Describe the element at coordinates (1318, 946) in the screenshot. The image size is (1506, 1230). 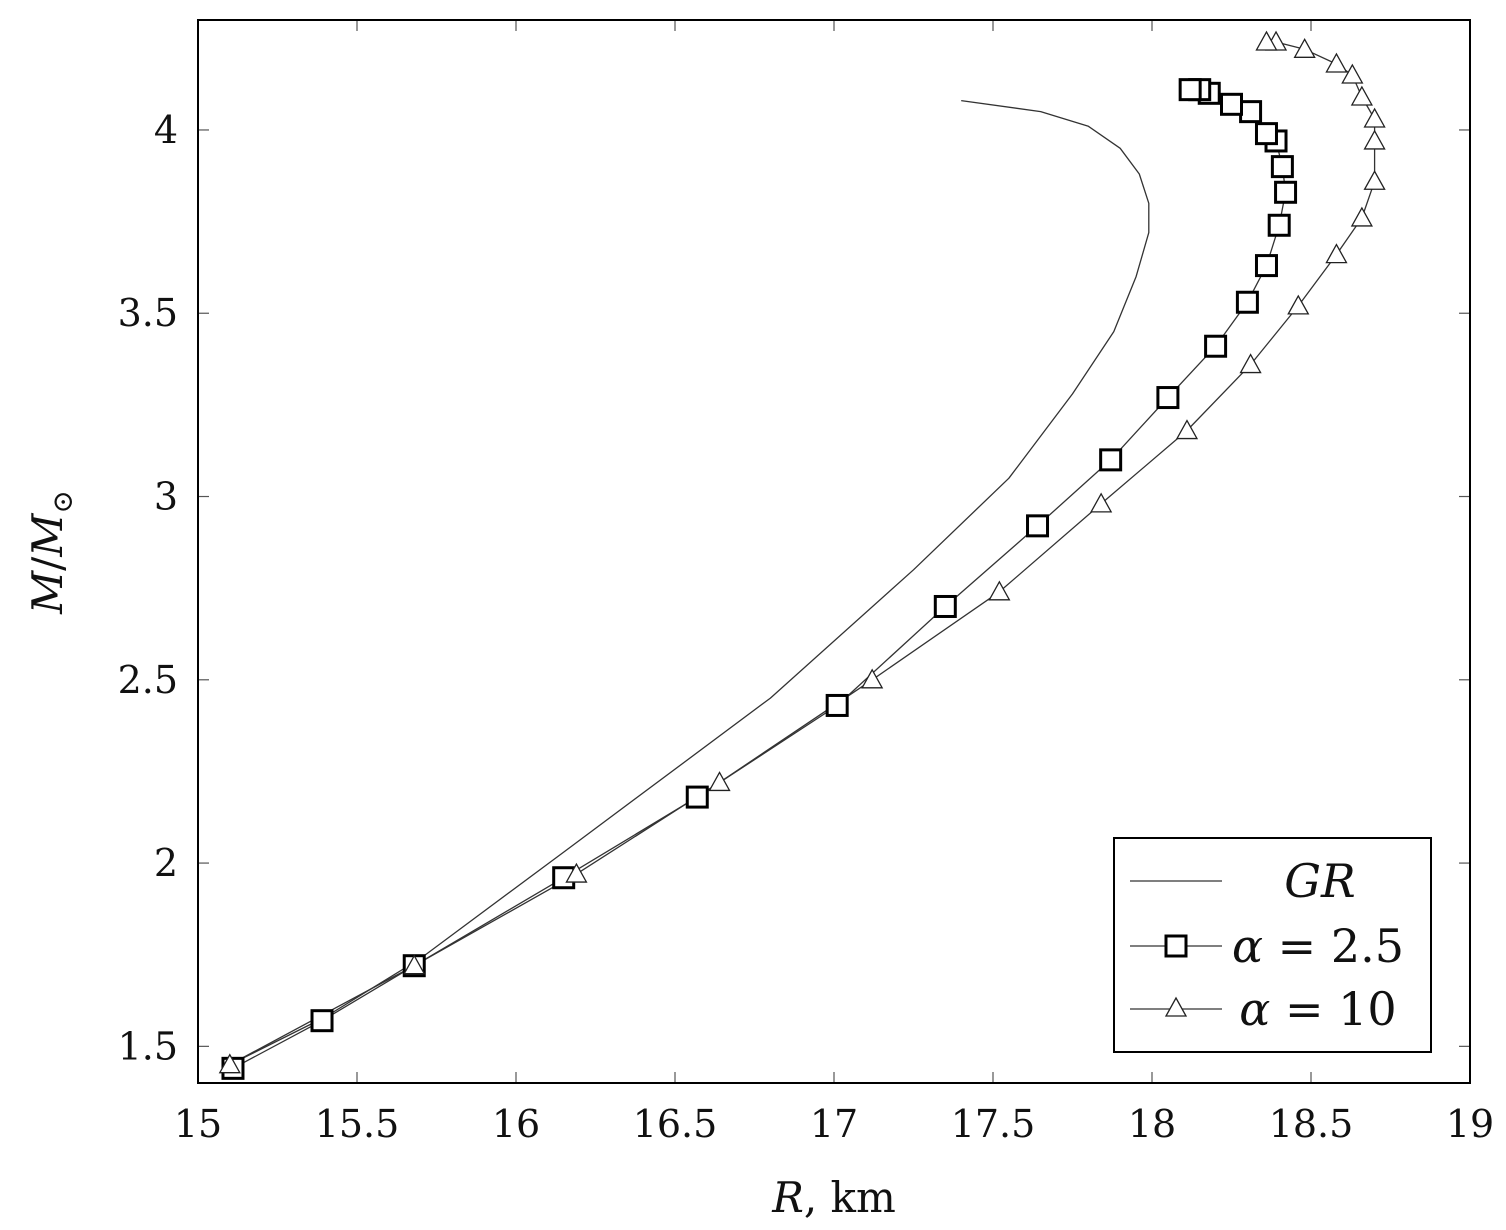
I see `legend-label-alpha-2-5: α = 2.5` at that location.